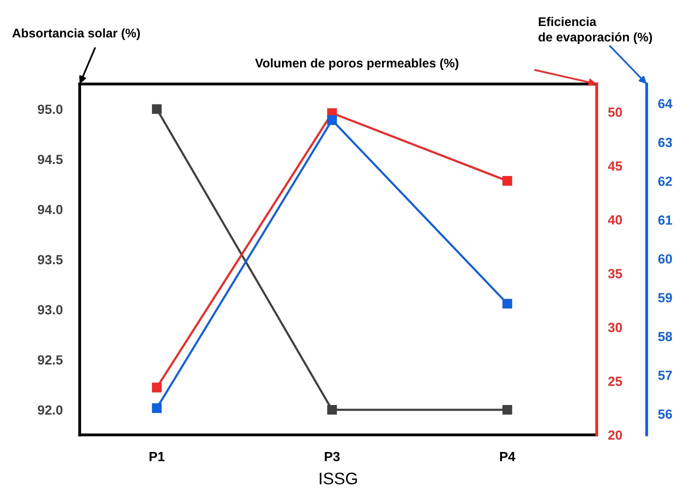 This screenshot has width=693, height=497. Describe the element at coordinates (50, 259) in the screenshot. I see `y-tick-label: 93.5` at that location.